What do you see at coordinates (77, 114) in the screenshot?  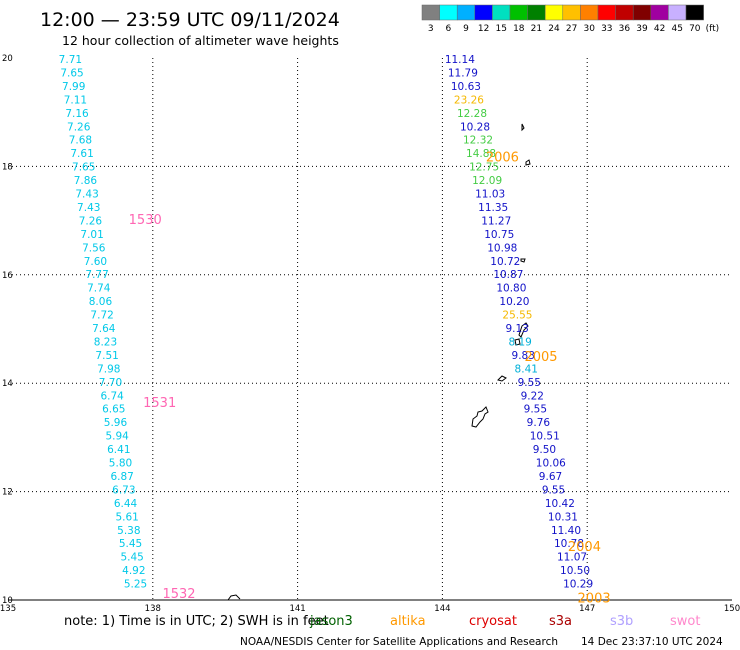 I see `wave-height-label: 7.16` at bounding box center [77, 114].